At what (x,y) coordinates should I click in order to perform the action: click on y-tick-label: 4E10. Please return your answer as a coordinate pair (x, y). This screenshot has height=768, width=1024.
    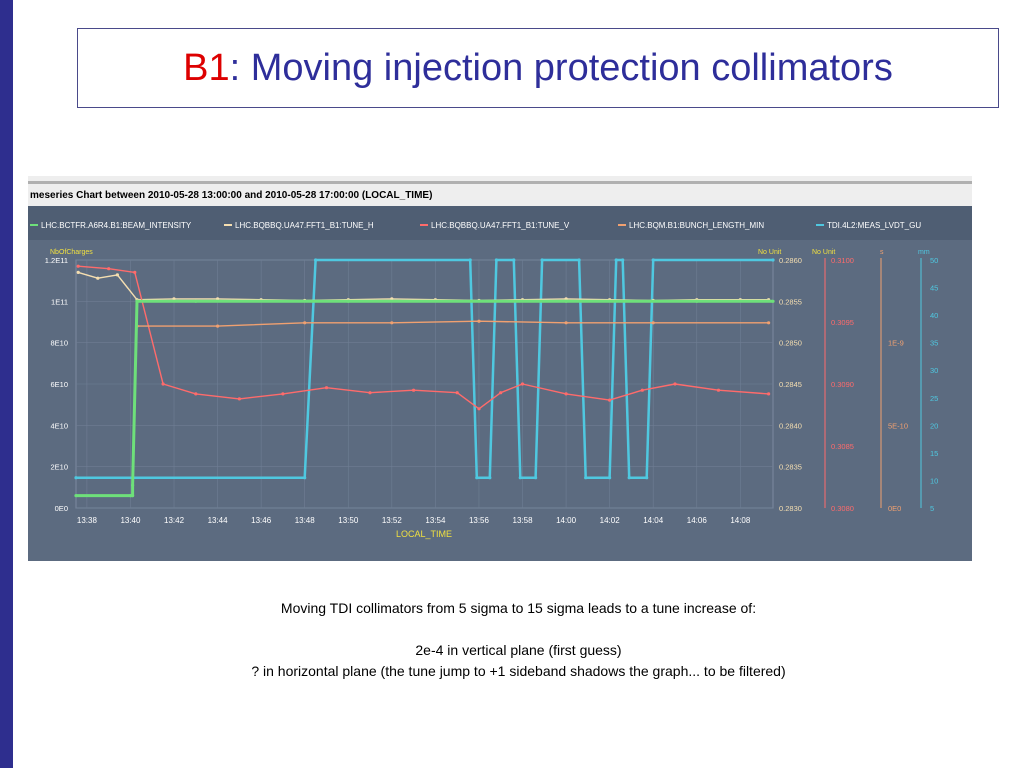
    Looking at the image, I should click on (59, 425).